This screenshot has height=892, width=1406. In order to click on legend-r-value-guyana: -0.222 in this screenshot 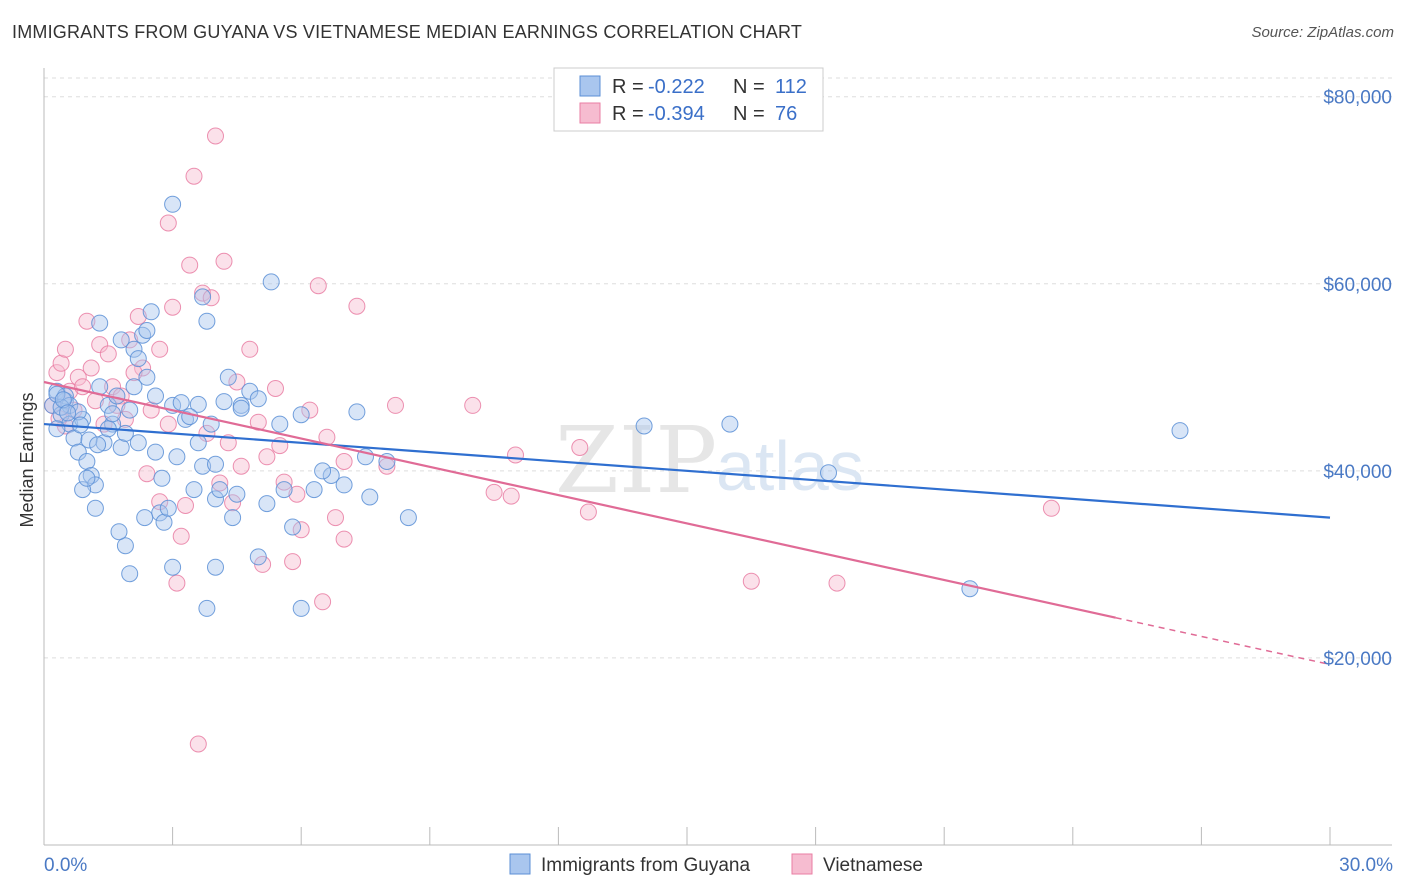, I will do `click(676, 87)`.